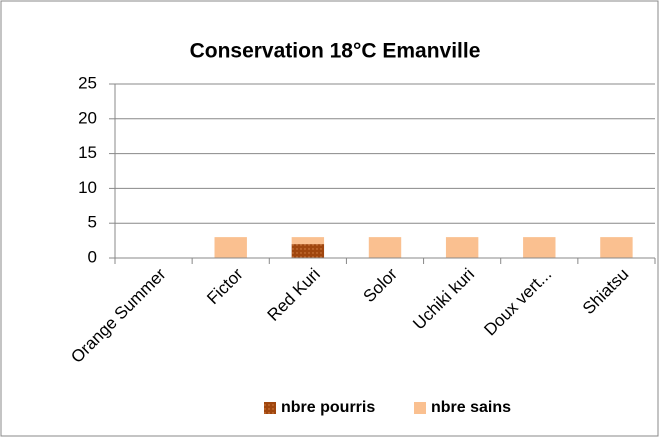  I want to click on legend-text: nbre sains, so click(471, 407).